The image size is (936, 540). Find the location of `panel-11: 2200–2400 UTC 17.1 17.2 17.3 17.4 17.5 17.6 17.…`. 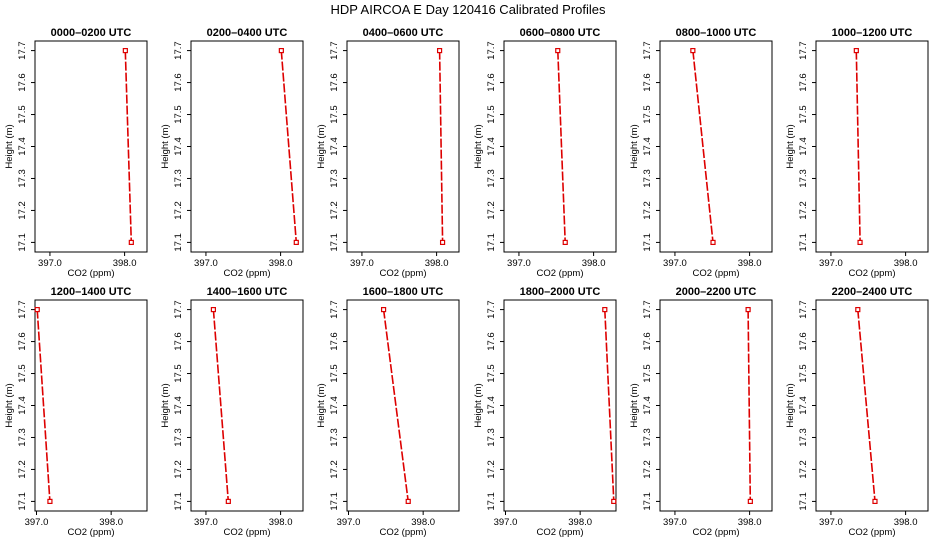

panel-11: 2200–2400 UTC 17.1 17.2 17.3 17.4 17.5 17.6 17.… is located at coordinates (857, 412).